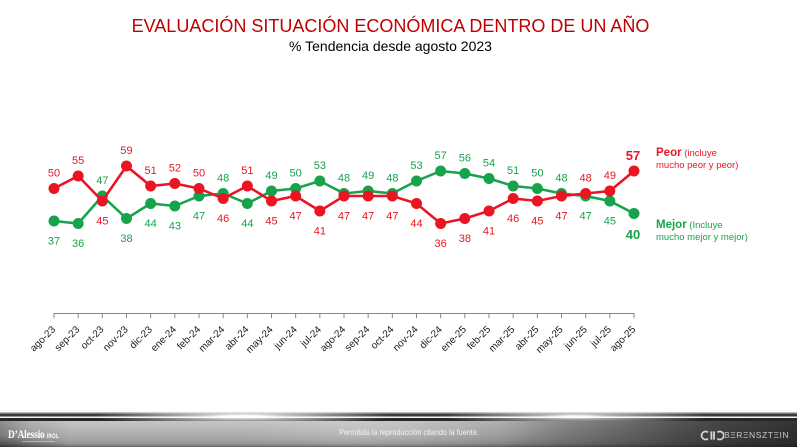 This screenshot has height=447, width=797. What do you see at coordinates (489, 164) in the screenshot?
I see `svg-text: 54` at bounding box center [489, 164].